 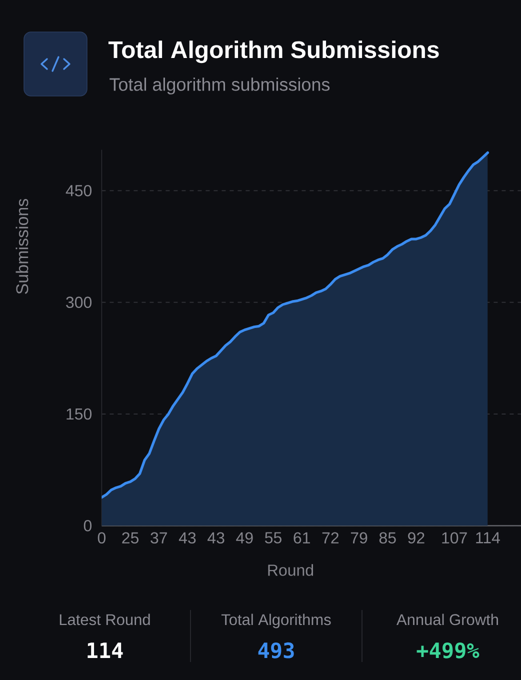 I want to click on x-tick-label: 49, so click(x=244, y=538).